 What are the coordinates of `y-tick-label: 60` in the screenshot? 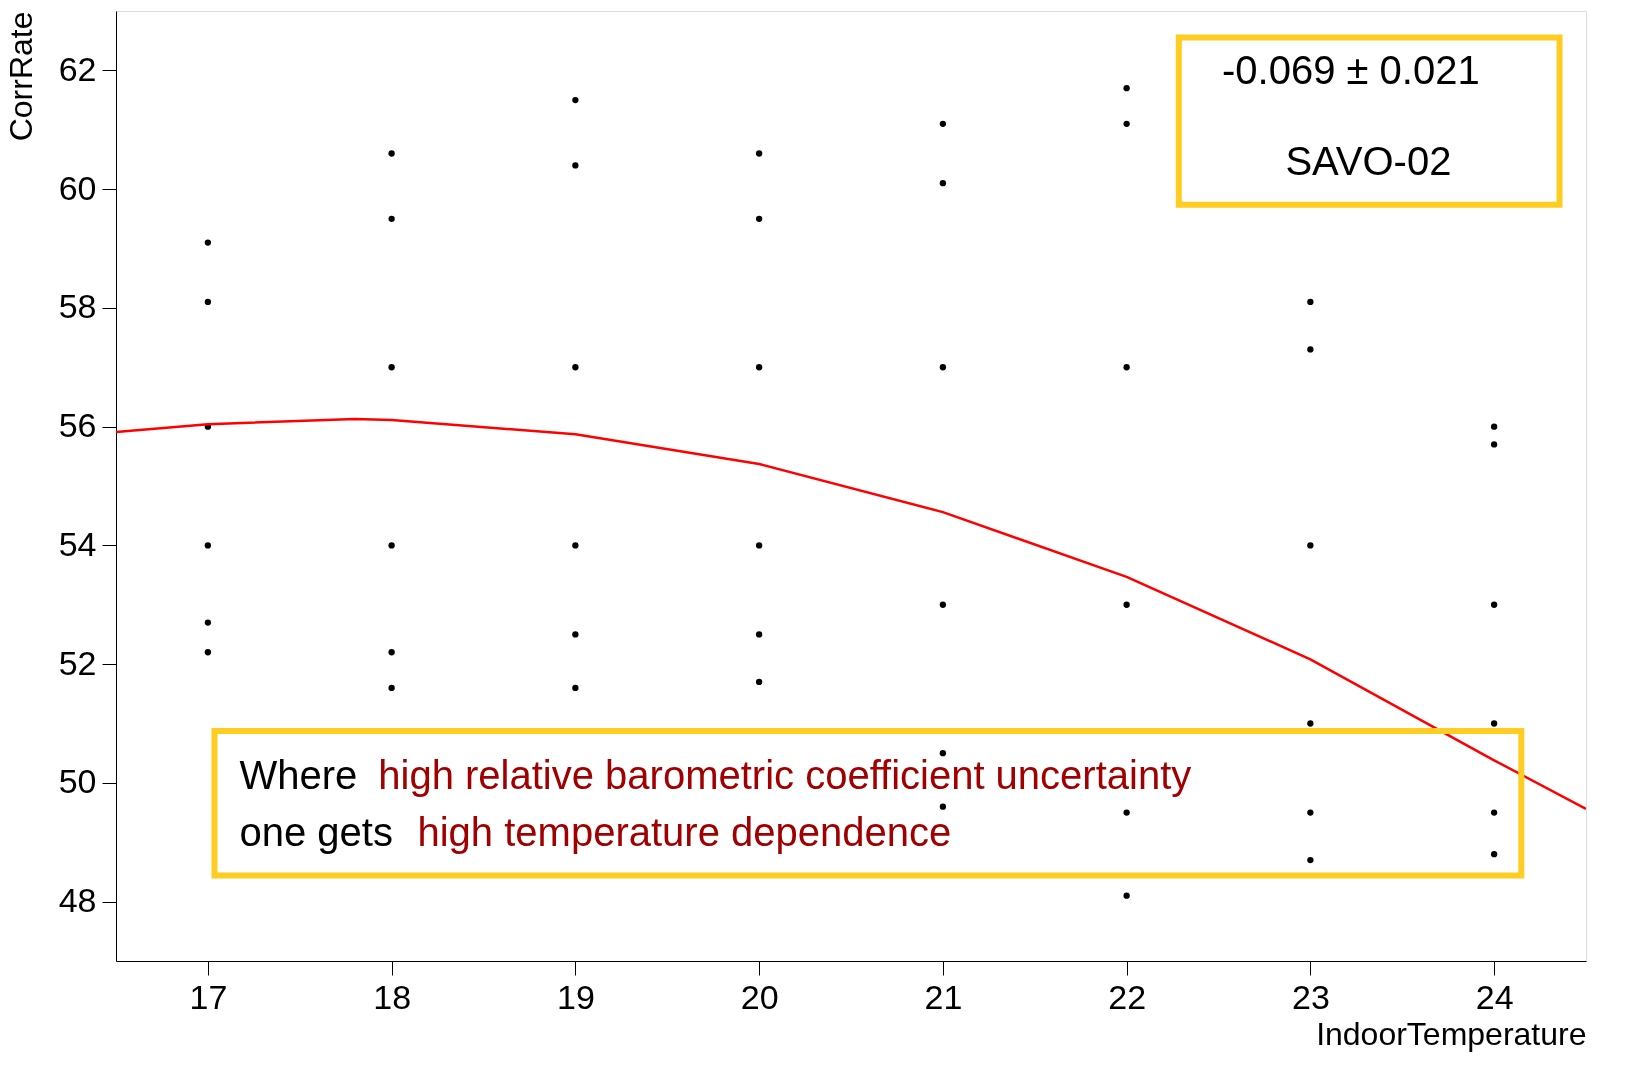 It's located at (77, 187).